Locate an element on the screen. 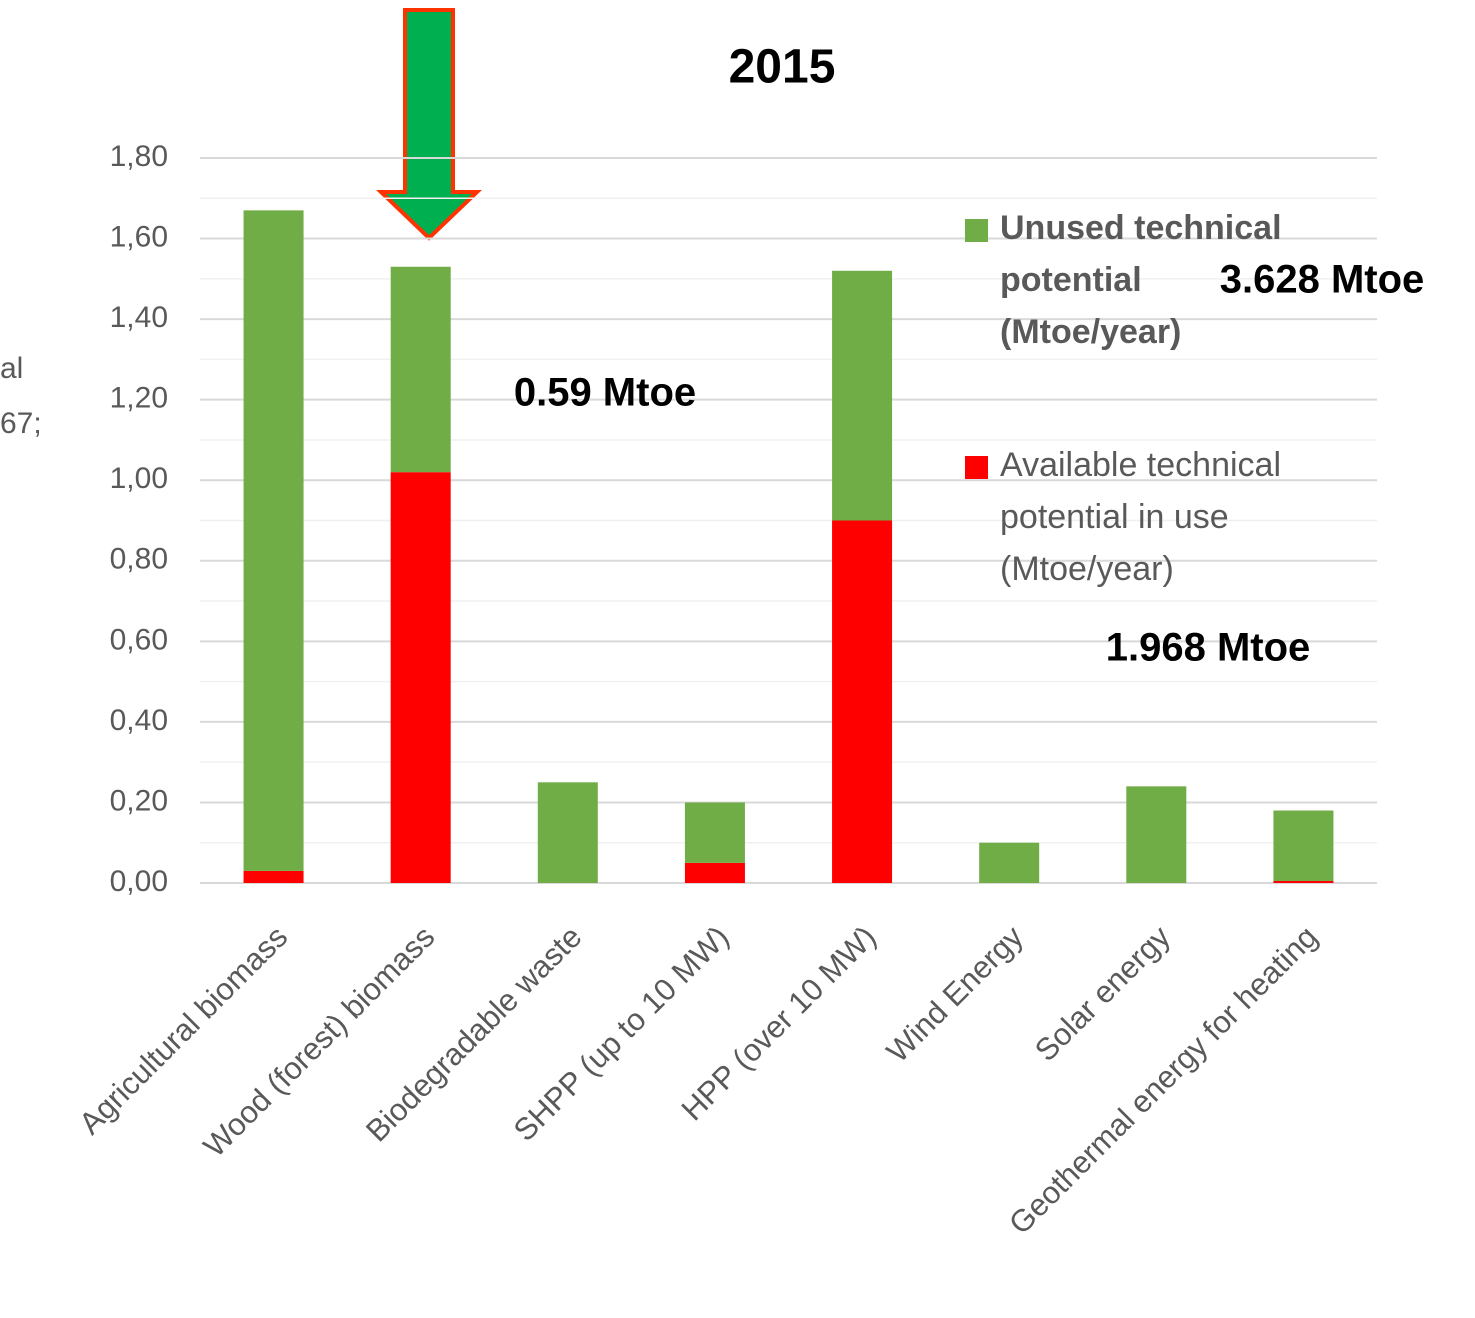  annotation: al is located at coordinates (11, 368).